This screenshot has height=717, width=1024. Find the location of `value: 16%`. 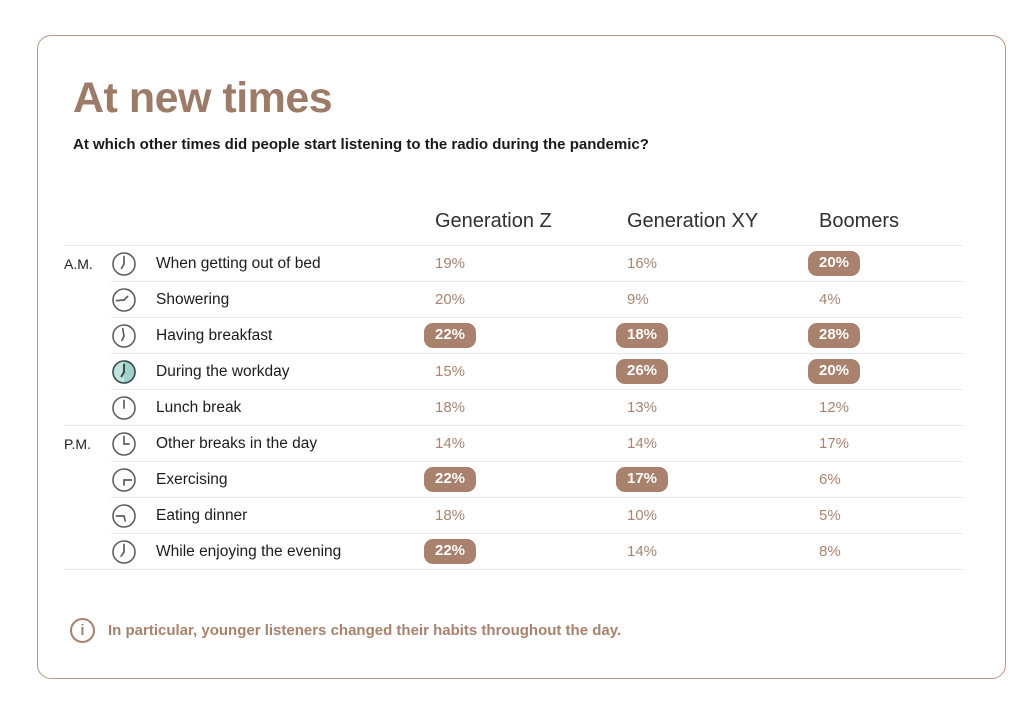

value: 16% is located at coordinates (642, 263).